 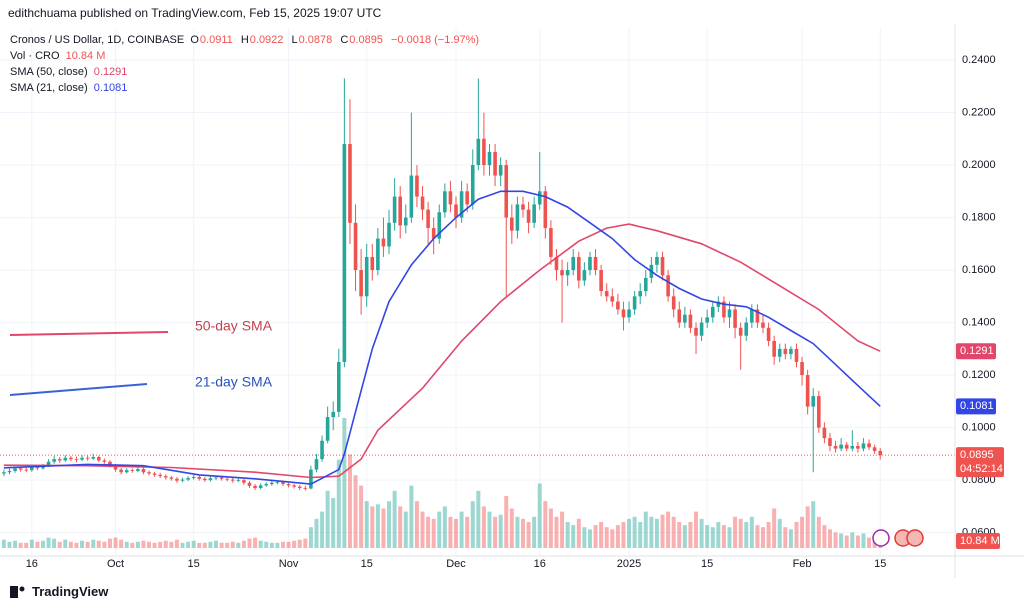 I want to click on y-tick-label: 0.1600, so click(x=979, y=270).